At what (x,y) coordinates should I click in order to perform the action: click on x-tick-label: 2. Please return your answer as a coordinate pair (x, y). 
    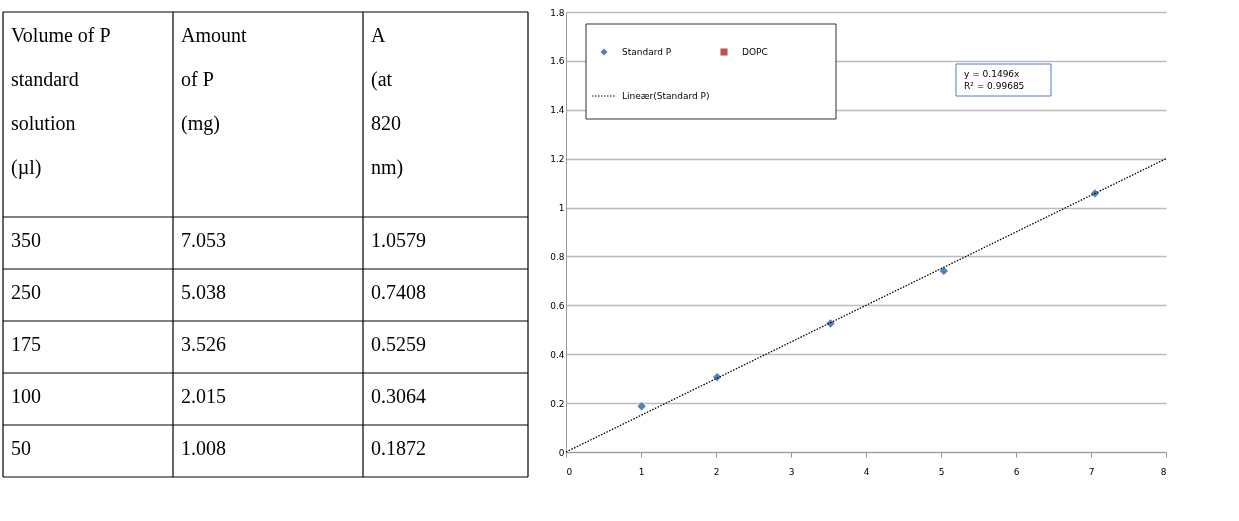
    Looking at the image, I should click on (716, 471).